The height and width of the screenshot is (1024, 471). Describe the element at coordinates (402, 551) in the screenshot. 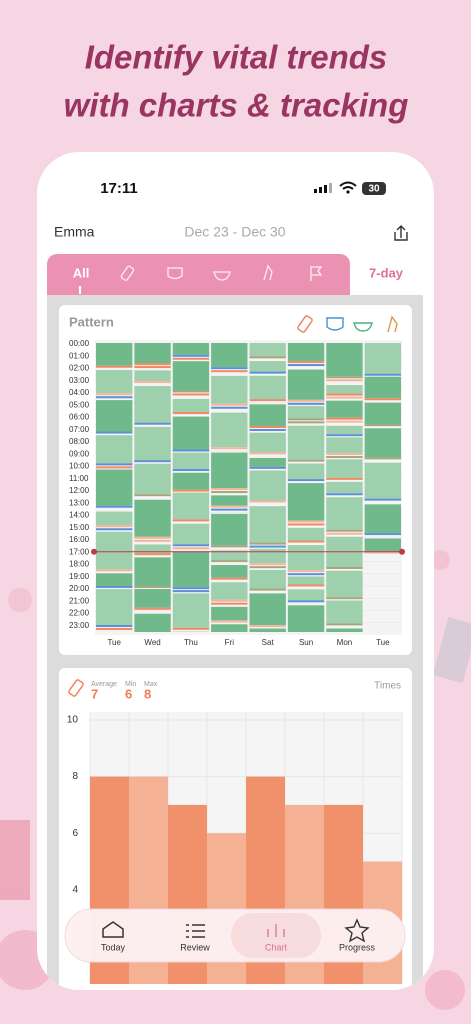

I see `now-dot` at that location.